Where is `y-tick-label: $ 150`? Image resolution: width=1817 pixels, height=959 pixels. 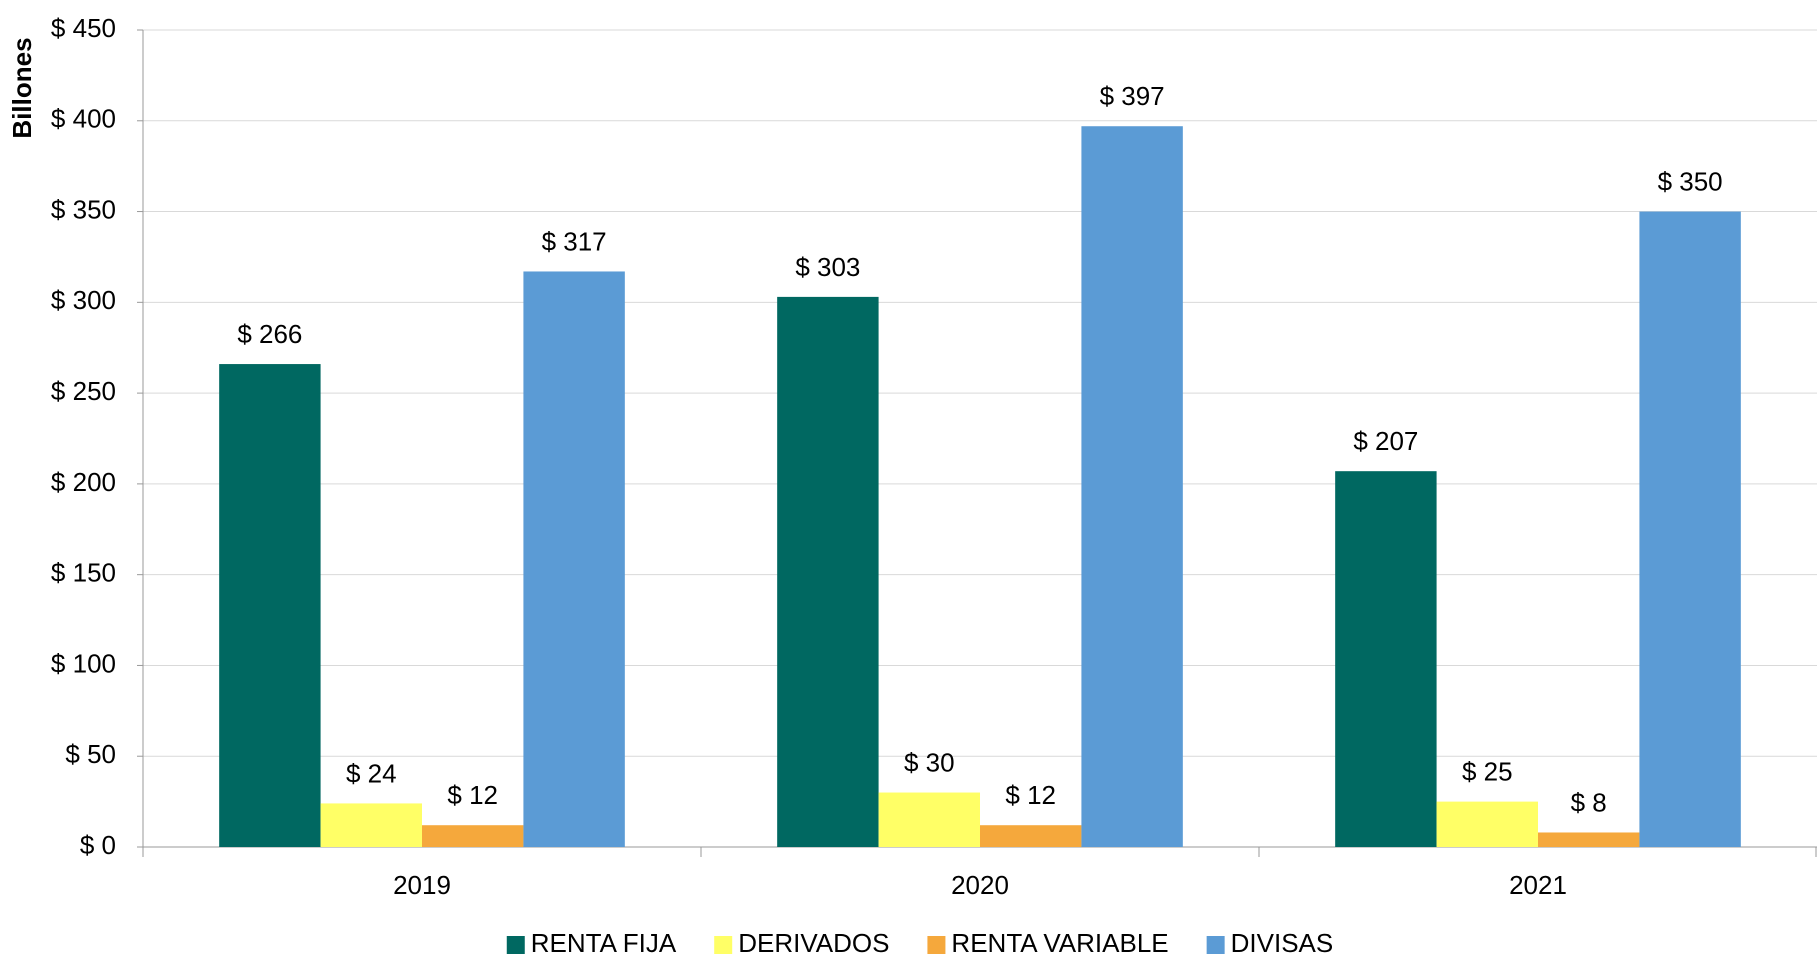
y-tick-label: $ 150 is located at coordinates (83, 573).